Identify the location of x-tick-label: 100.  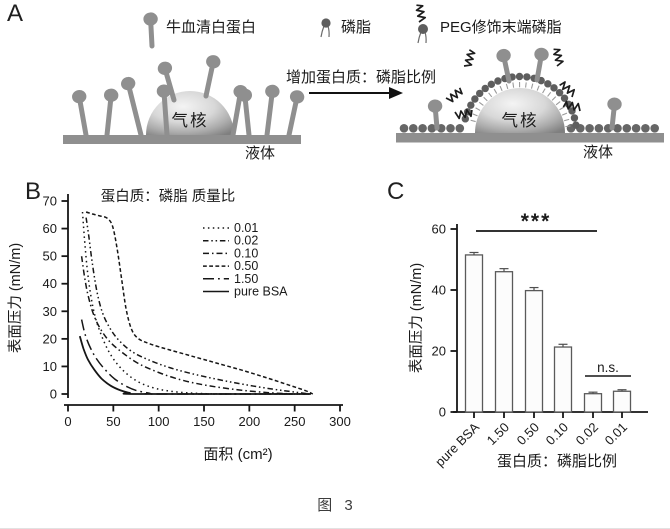
(159, 421).